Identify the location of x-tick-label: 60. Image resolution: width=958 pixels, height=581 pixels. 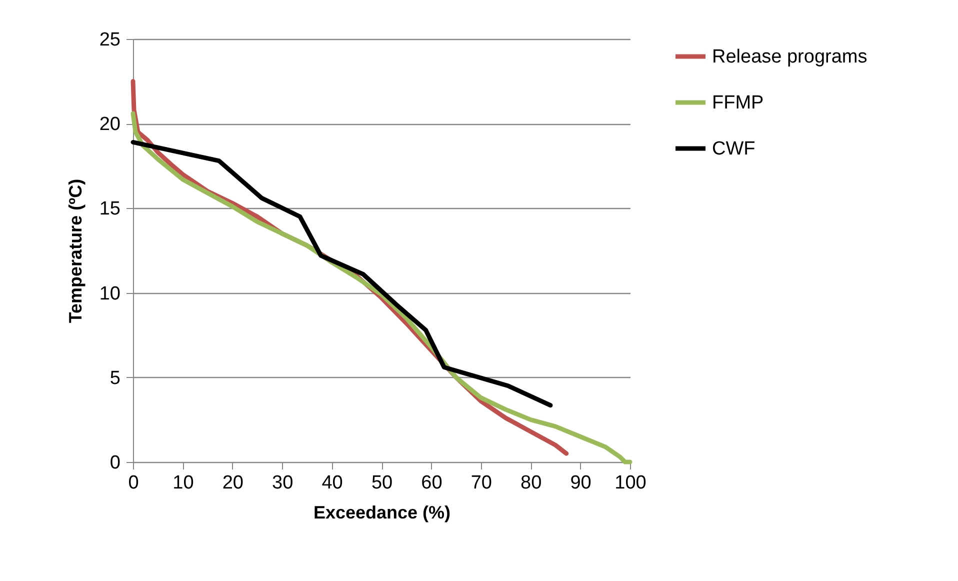
(431, 483).